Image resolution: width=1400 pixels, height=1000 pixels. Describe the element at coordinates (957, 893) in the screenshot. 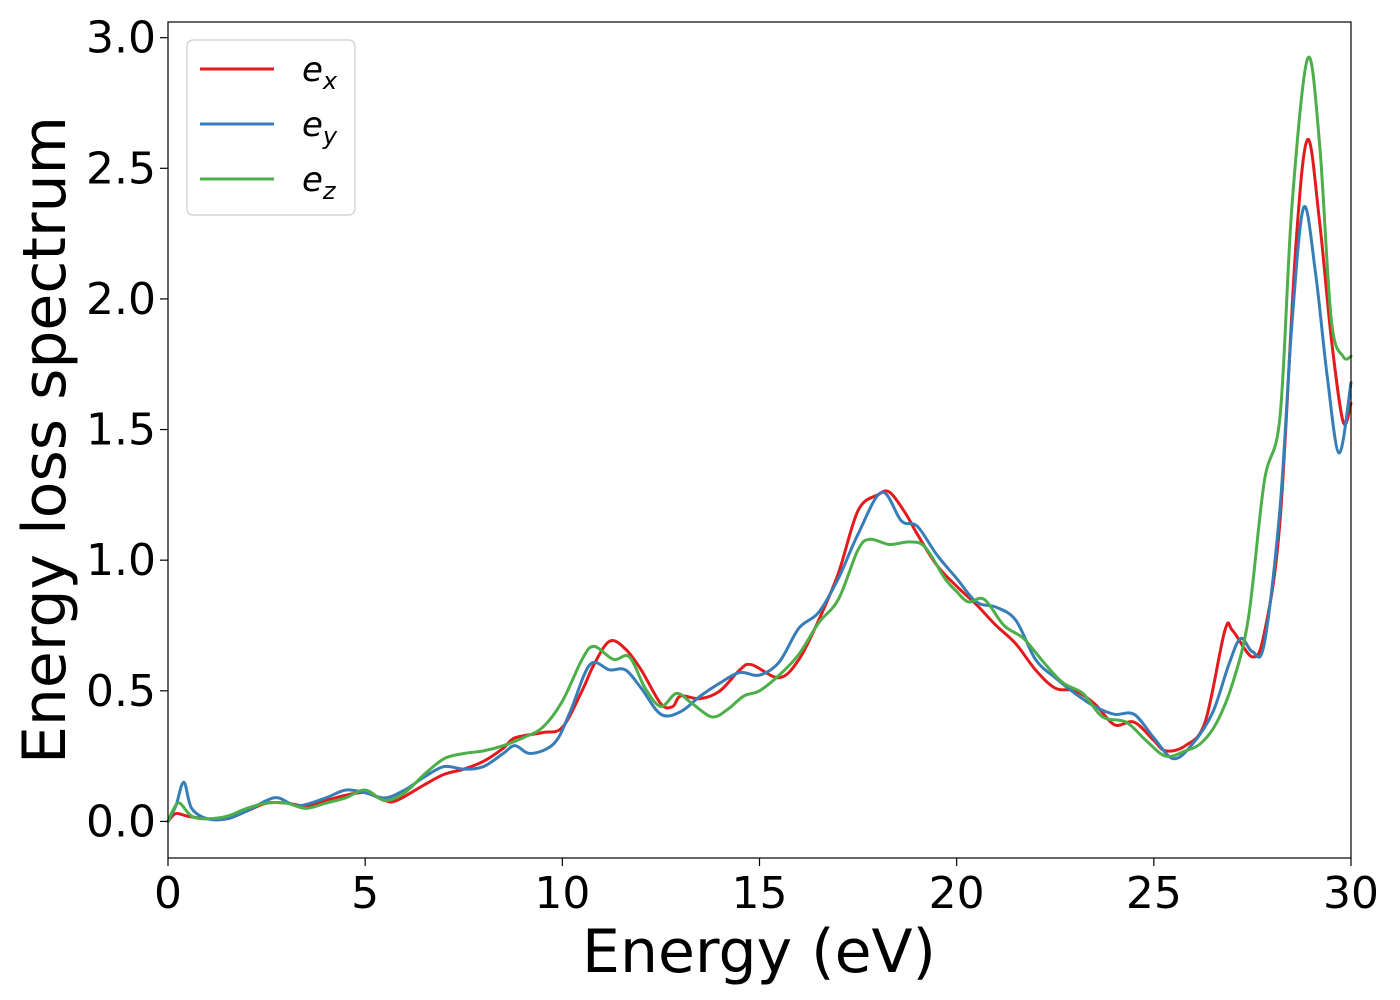

I see `x-tick-label: 20` at that location.